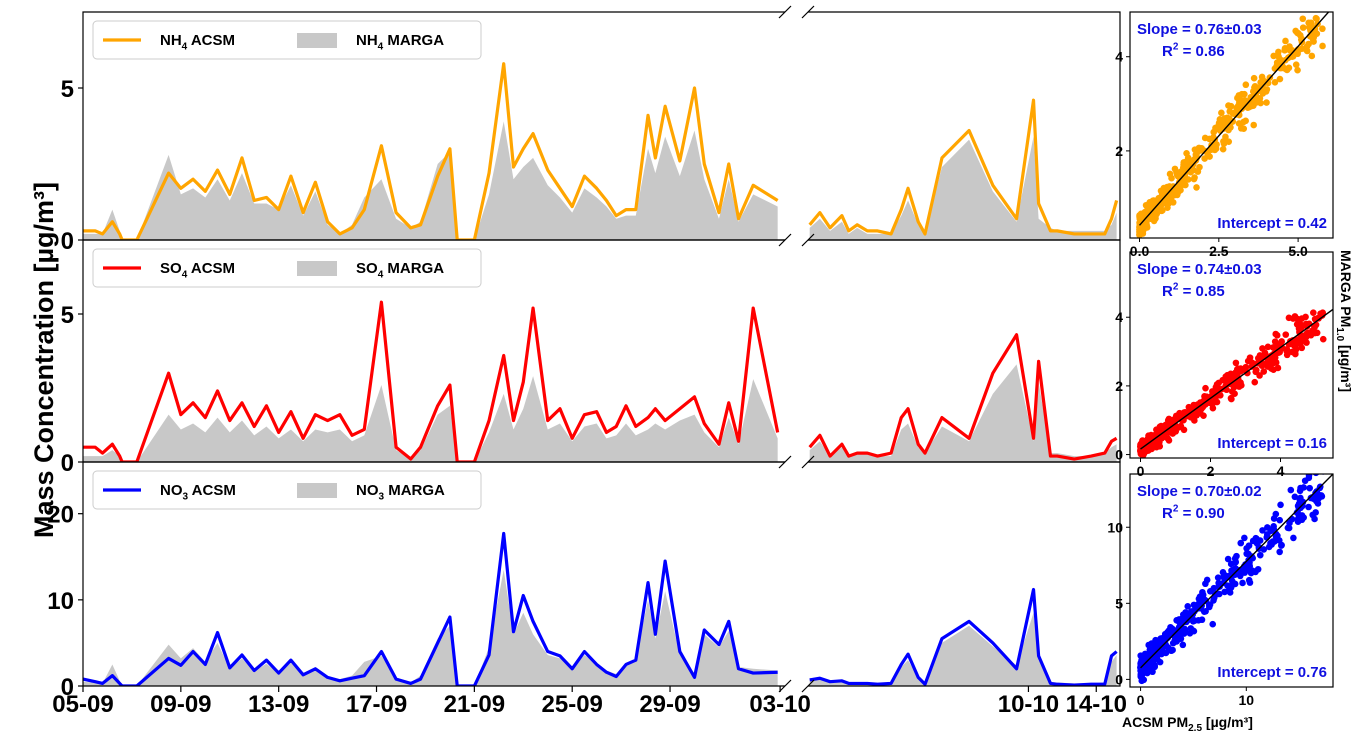 This screenshot has height=734, width=1354. Describe the element at coordinates (1344, 321) in the screenshot. I see `scatter-y-label: MARGA PM1.0 [µg/m³]` at that location.